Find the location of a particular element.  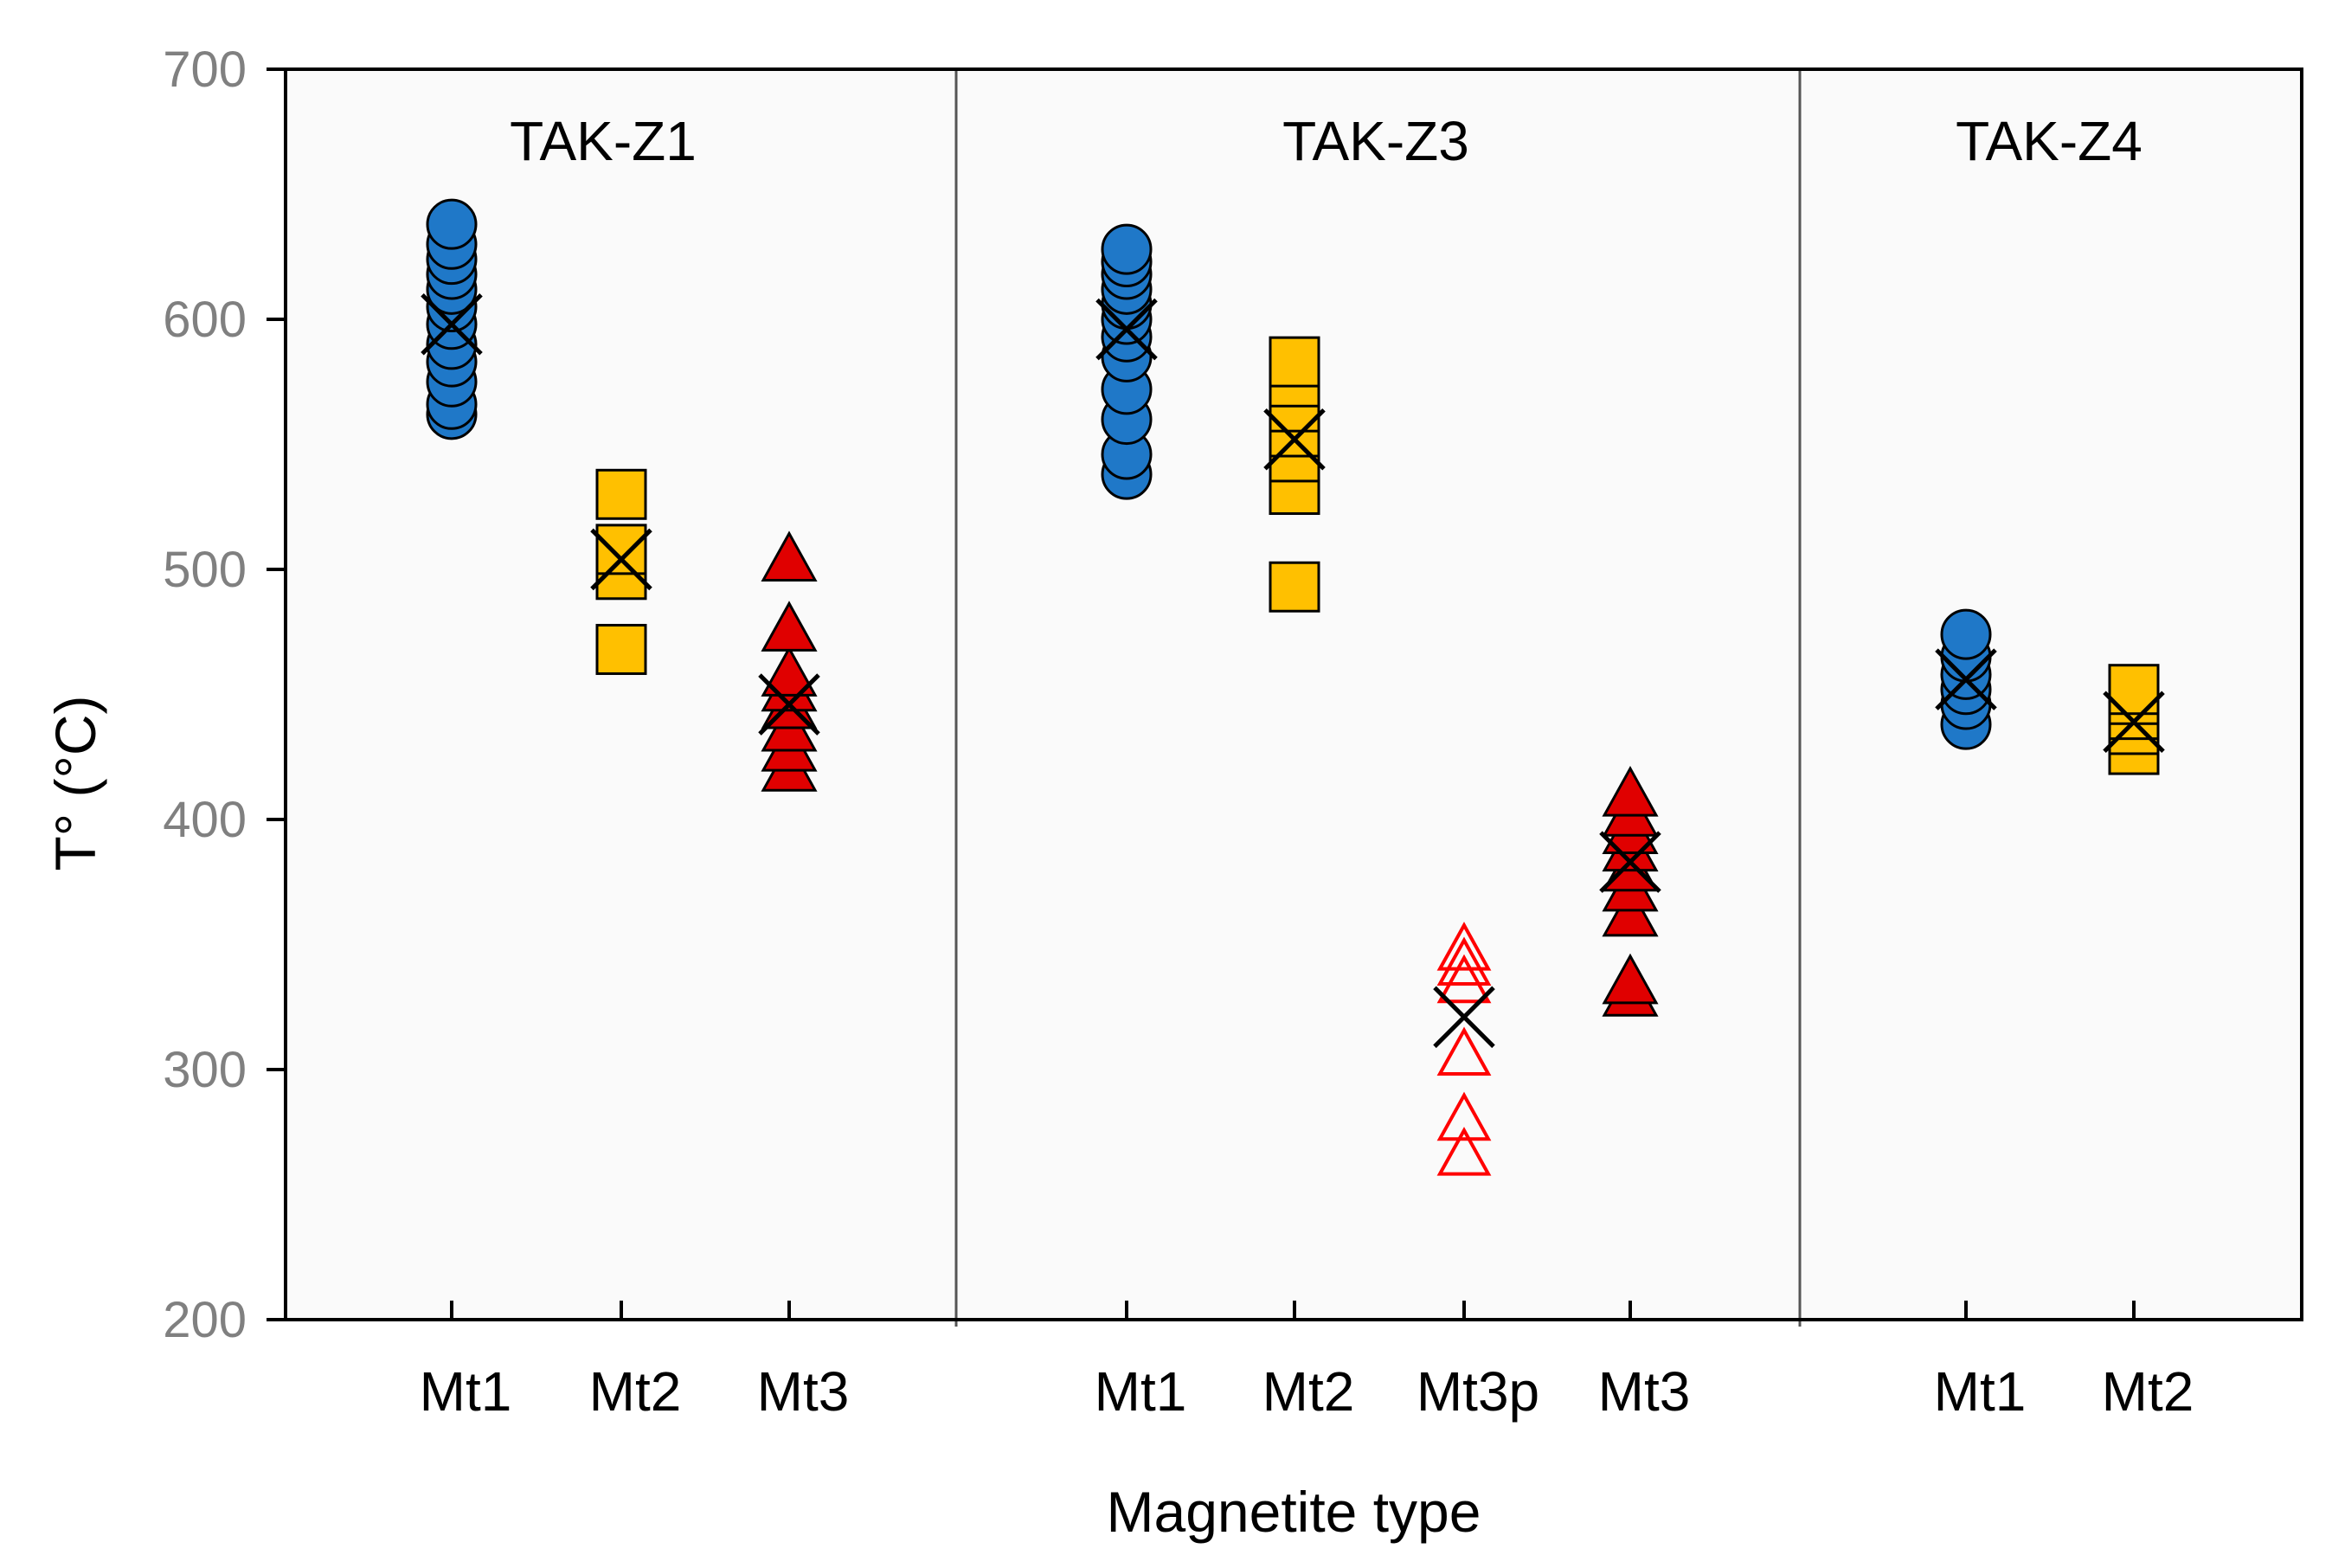

x-tick-label: Mt3p is located at coordinates (1478, 1391).